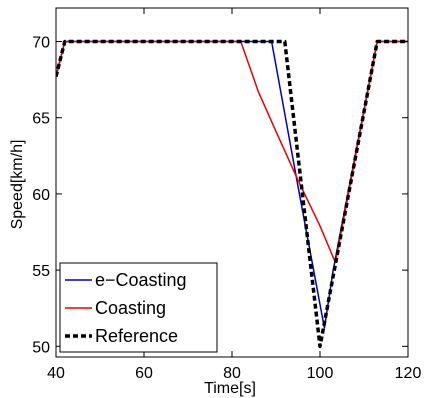  What do you see at coordinates (230, 388) in the screenshot?
I see `x-axis-title: Time[s]` at bounding box center [230, 388].